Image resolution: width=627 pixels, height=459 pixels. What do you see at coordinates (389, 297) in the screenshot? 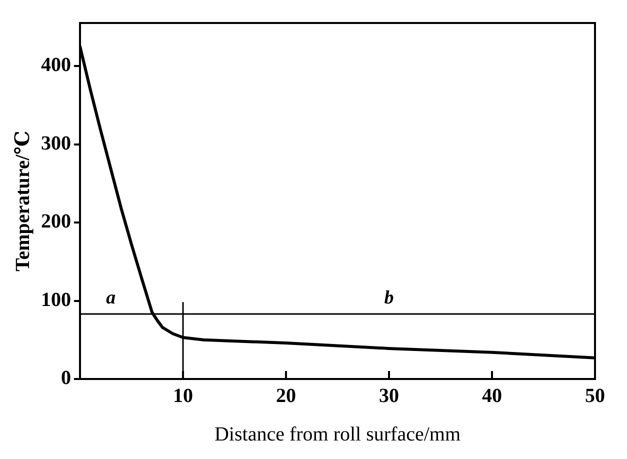
I see `annotation: b` at bounding box center [389, 297].